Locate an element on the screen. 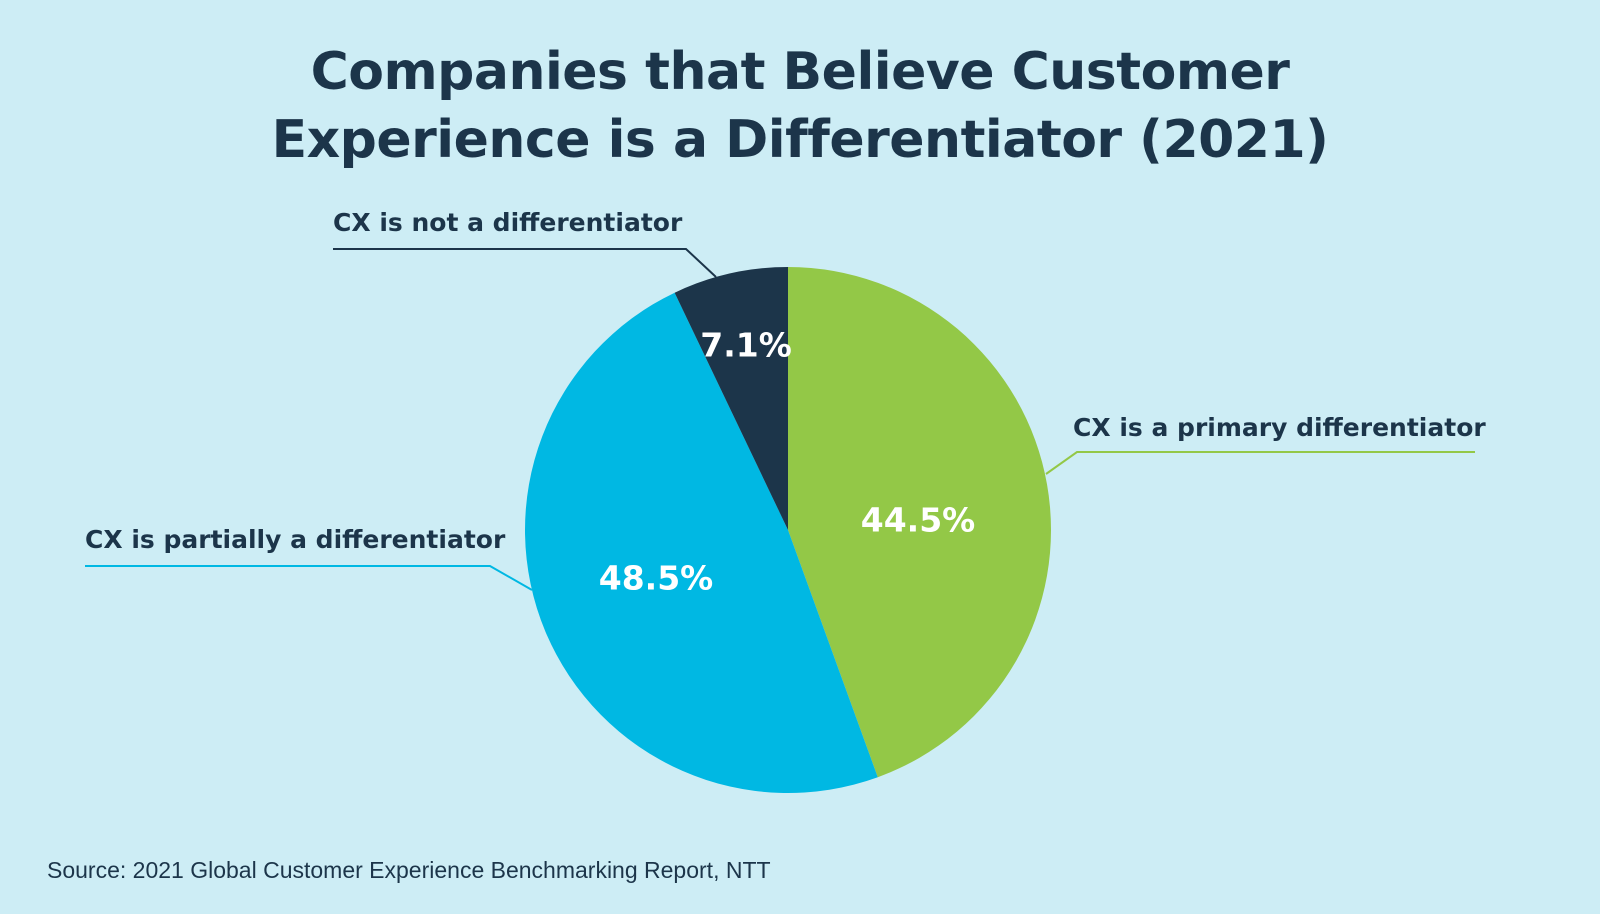  value-labels: 44.5% 48.5% 7.1% is located at coordinates (787, 462).